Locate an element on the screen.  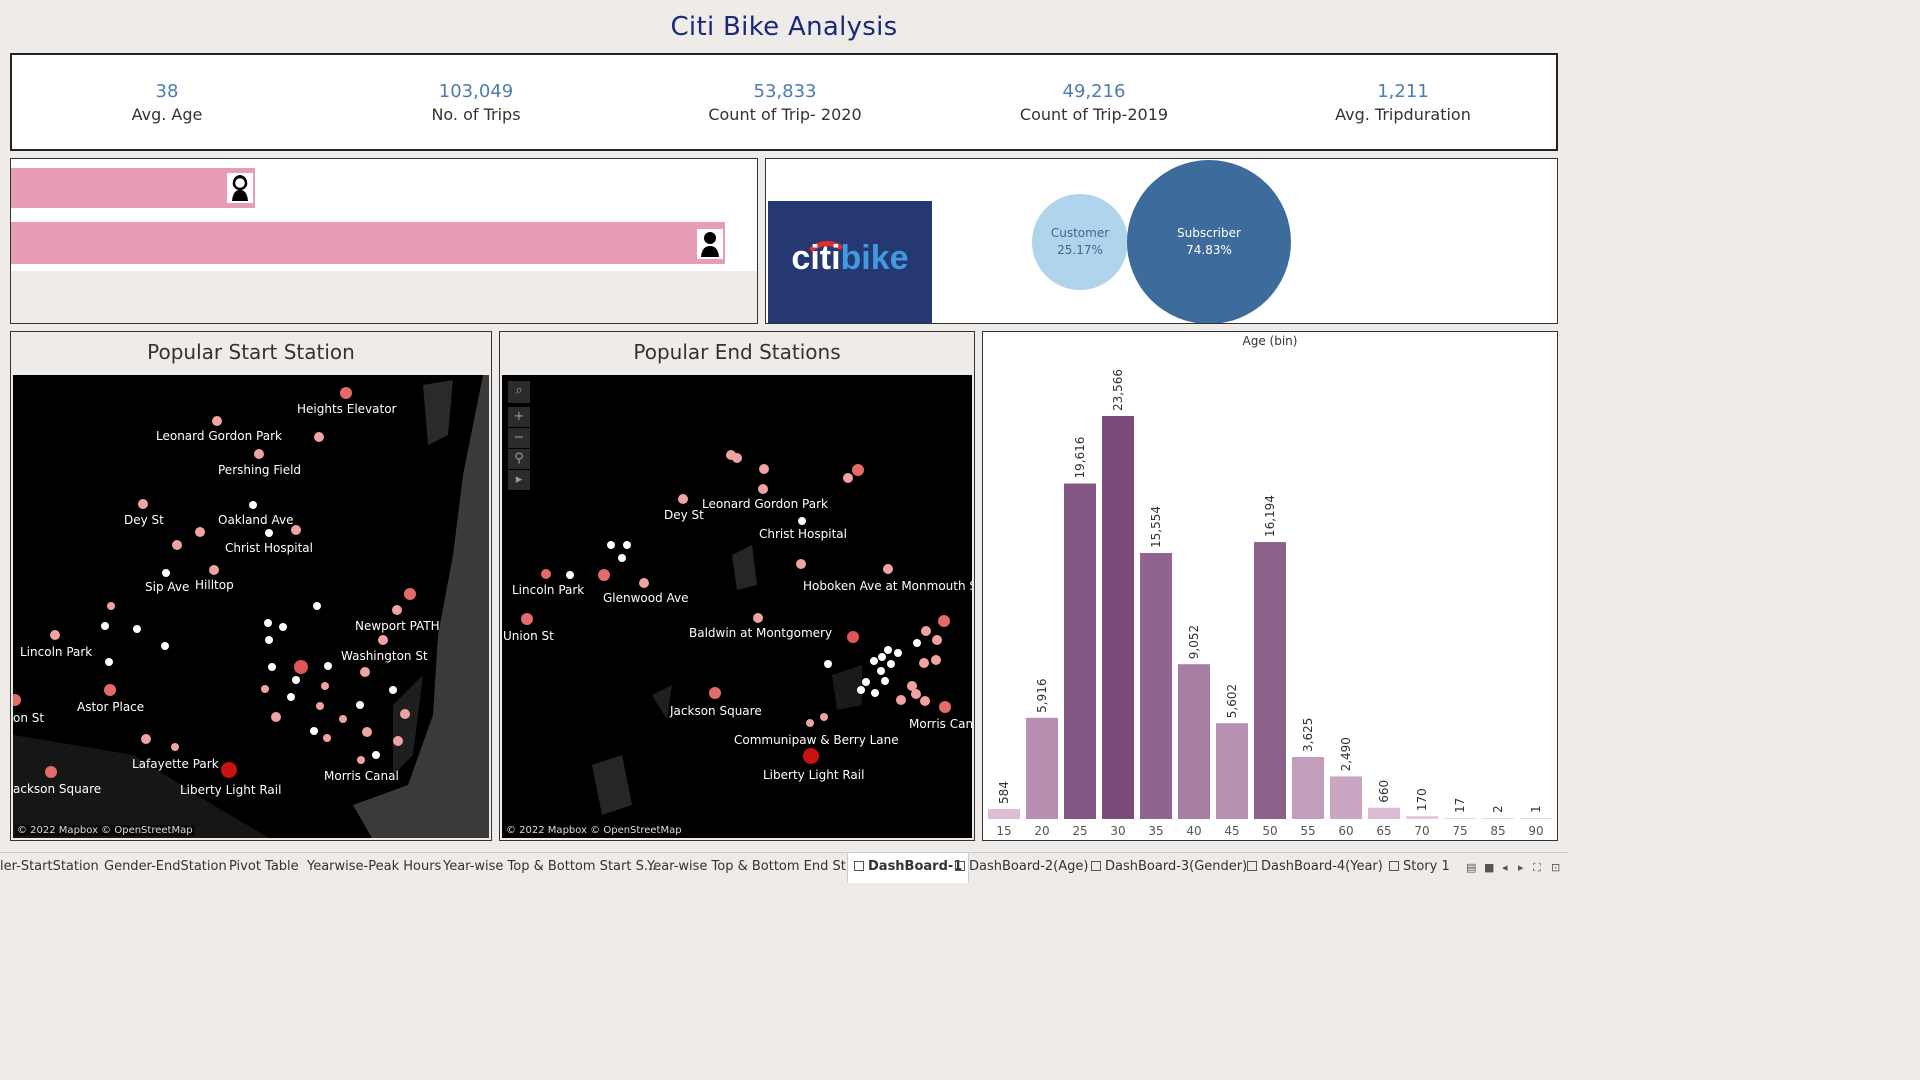
bar-value-label: 2 is located at coordinates (1498, 809).